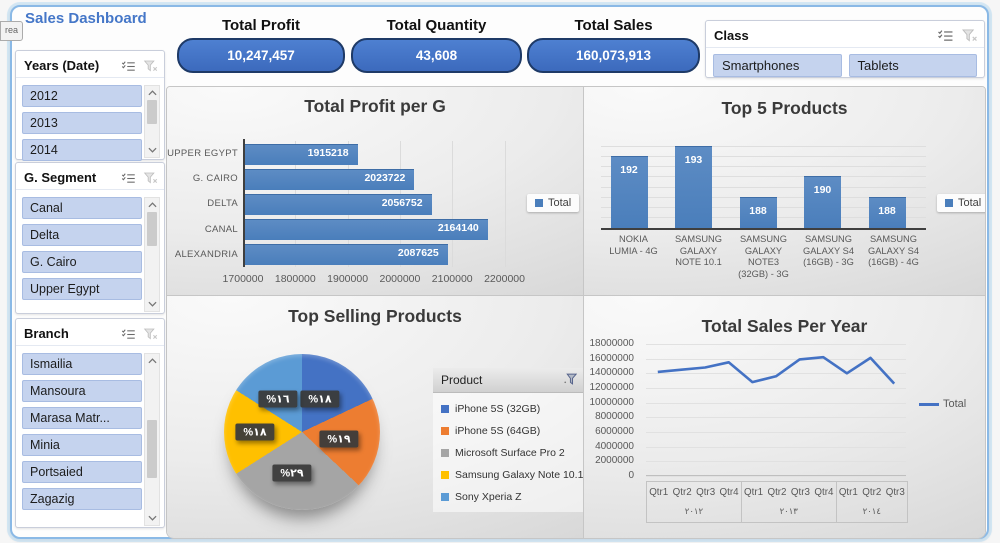 This screenshot has height=543, width=1000. I want to click on slicer-item-2012: 2012, so click(82, 96).